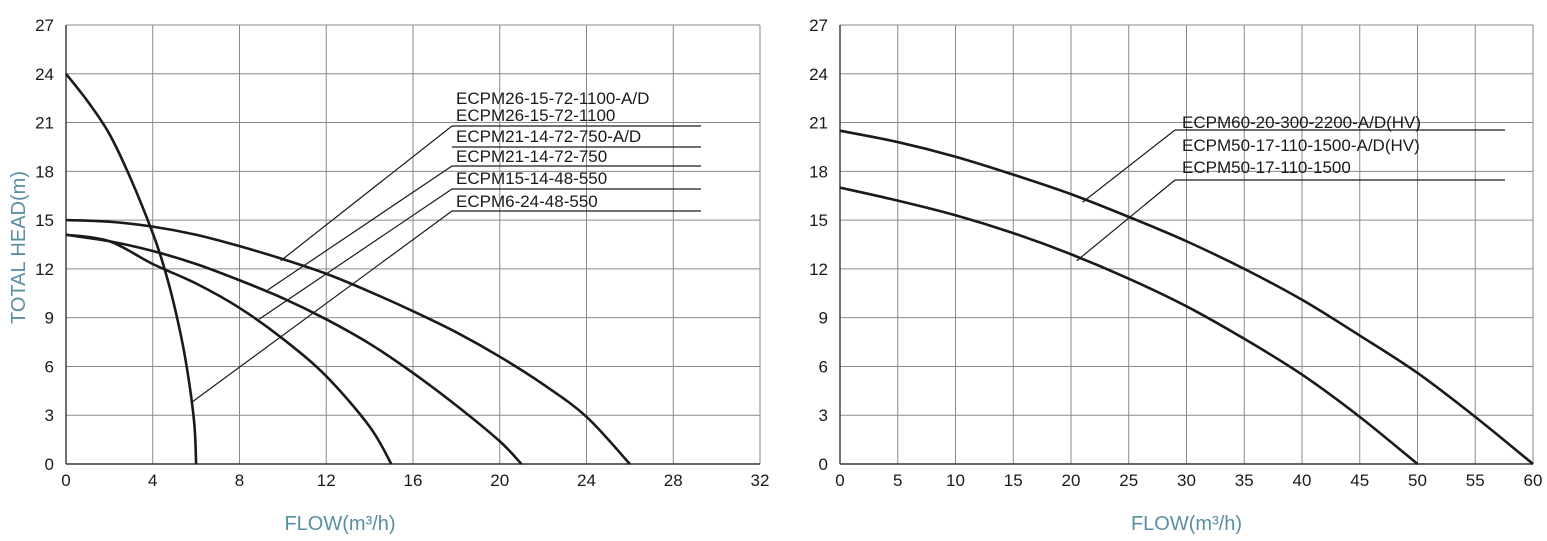 The height and width of the screenshot is (541, 1547). What do you see at coordinates (1475, 480) in the screenshot?
I see `x-tick-label: 55` at bounding box center [1475, 480].